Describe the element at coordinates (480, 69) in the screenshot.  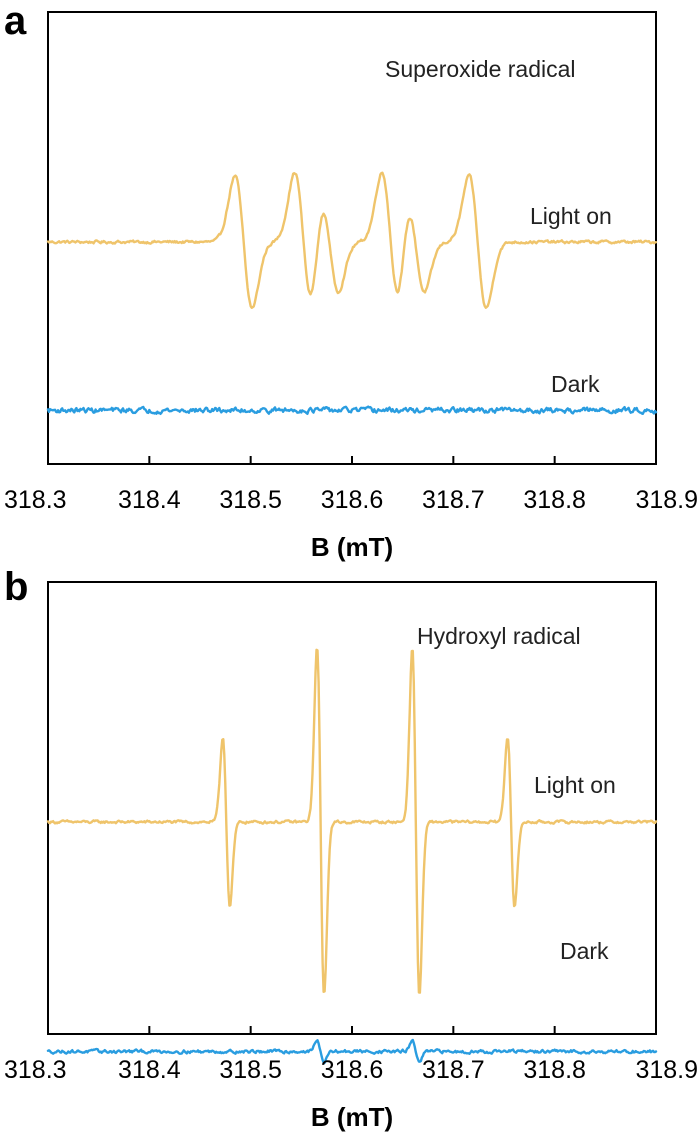
I see `panel-a-title: Superoxide radical` at that location.